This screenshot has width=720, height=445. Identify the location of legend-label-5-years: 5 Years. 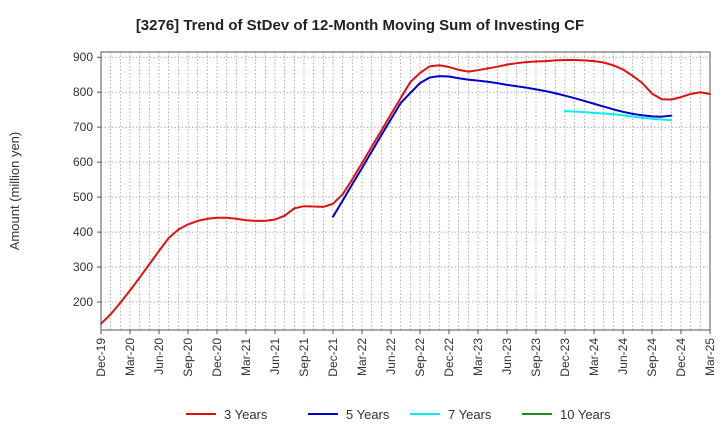
(368, 414).